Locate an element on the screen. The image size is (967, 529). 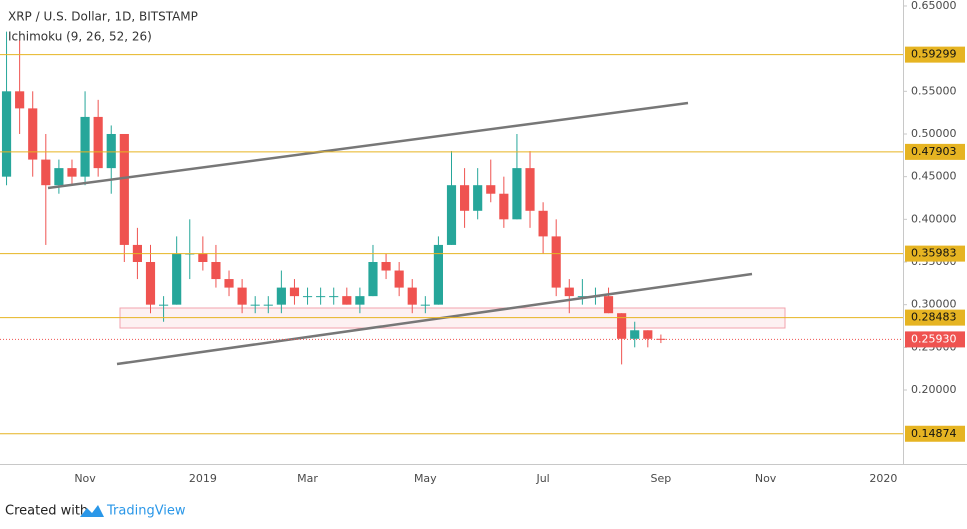
brand-logo is located at coordinates (92, 511).